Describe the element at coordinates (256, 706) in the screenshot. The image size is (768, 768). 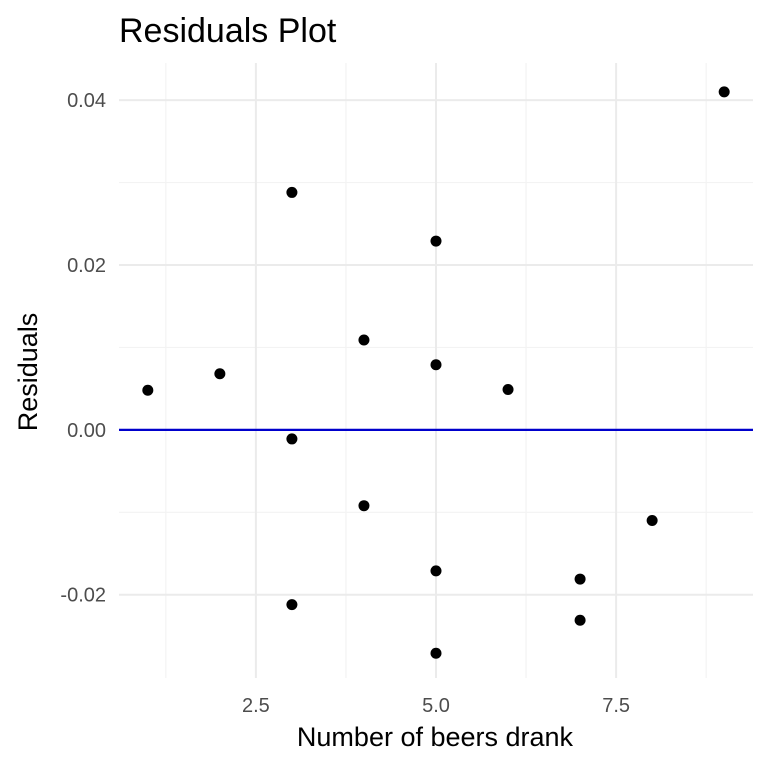
I see `x-tick-label: 2.5` at that location.